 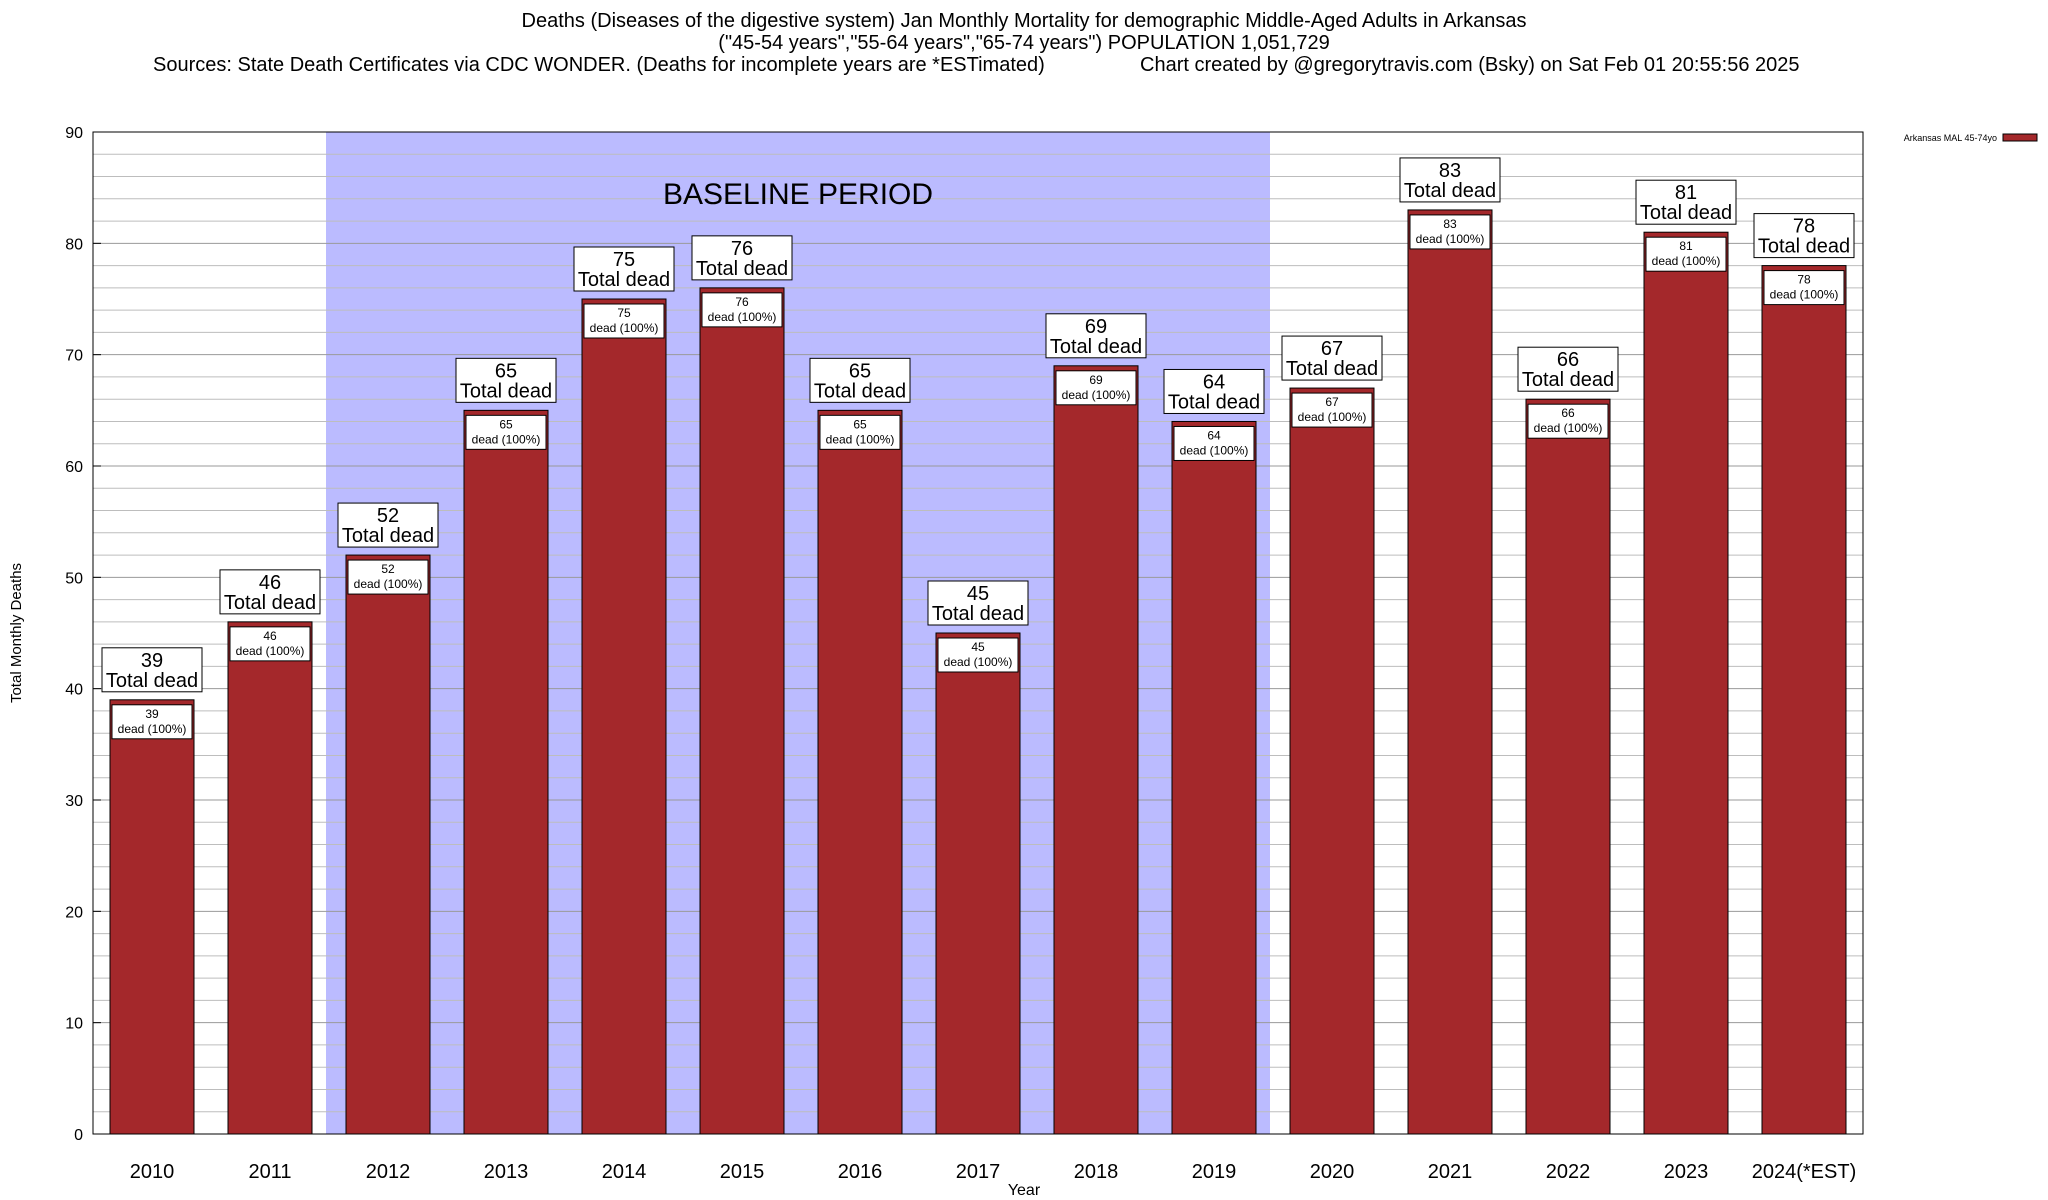 What do you see at coordinates (1804, 700) in the screenshot?
I see `bar-2024(*EST)` at bounding box center [1804, 700].